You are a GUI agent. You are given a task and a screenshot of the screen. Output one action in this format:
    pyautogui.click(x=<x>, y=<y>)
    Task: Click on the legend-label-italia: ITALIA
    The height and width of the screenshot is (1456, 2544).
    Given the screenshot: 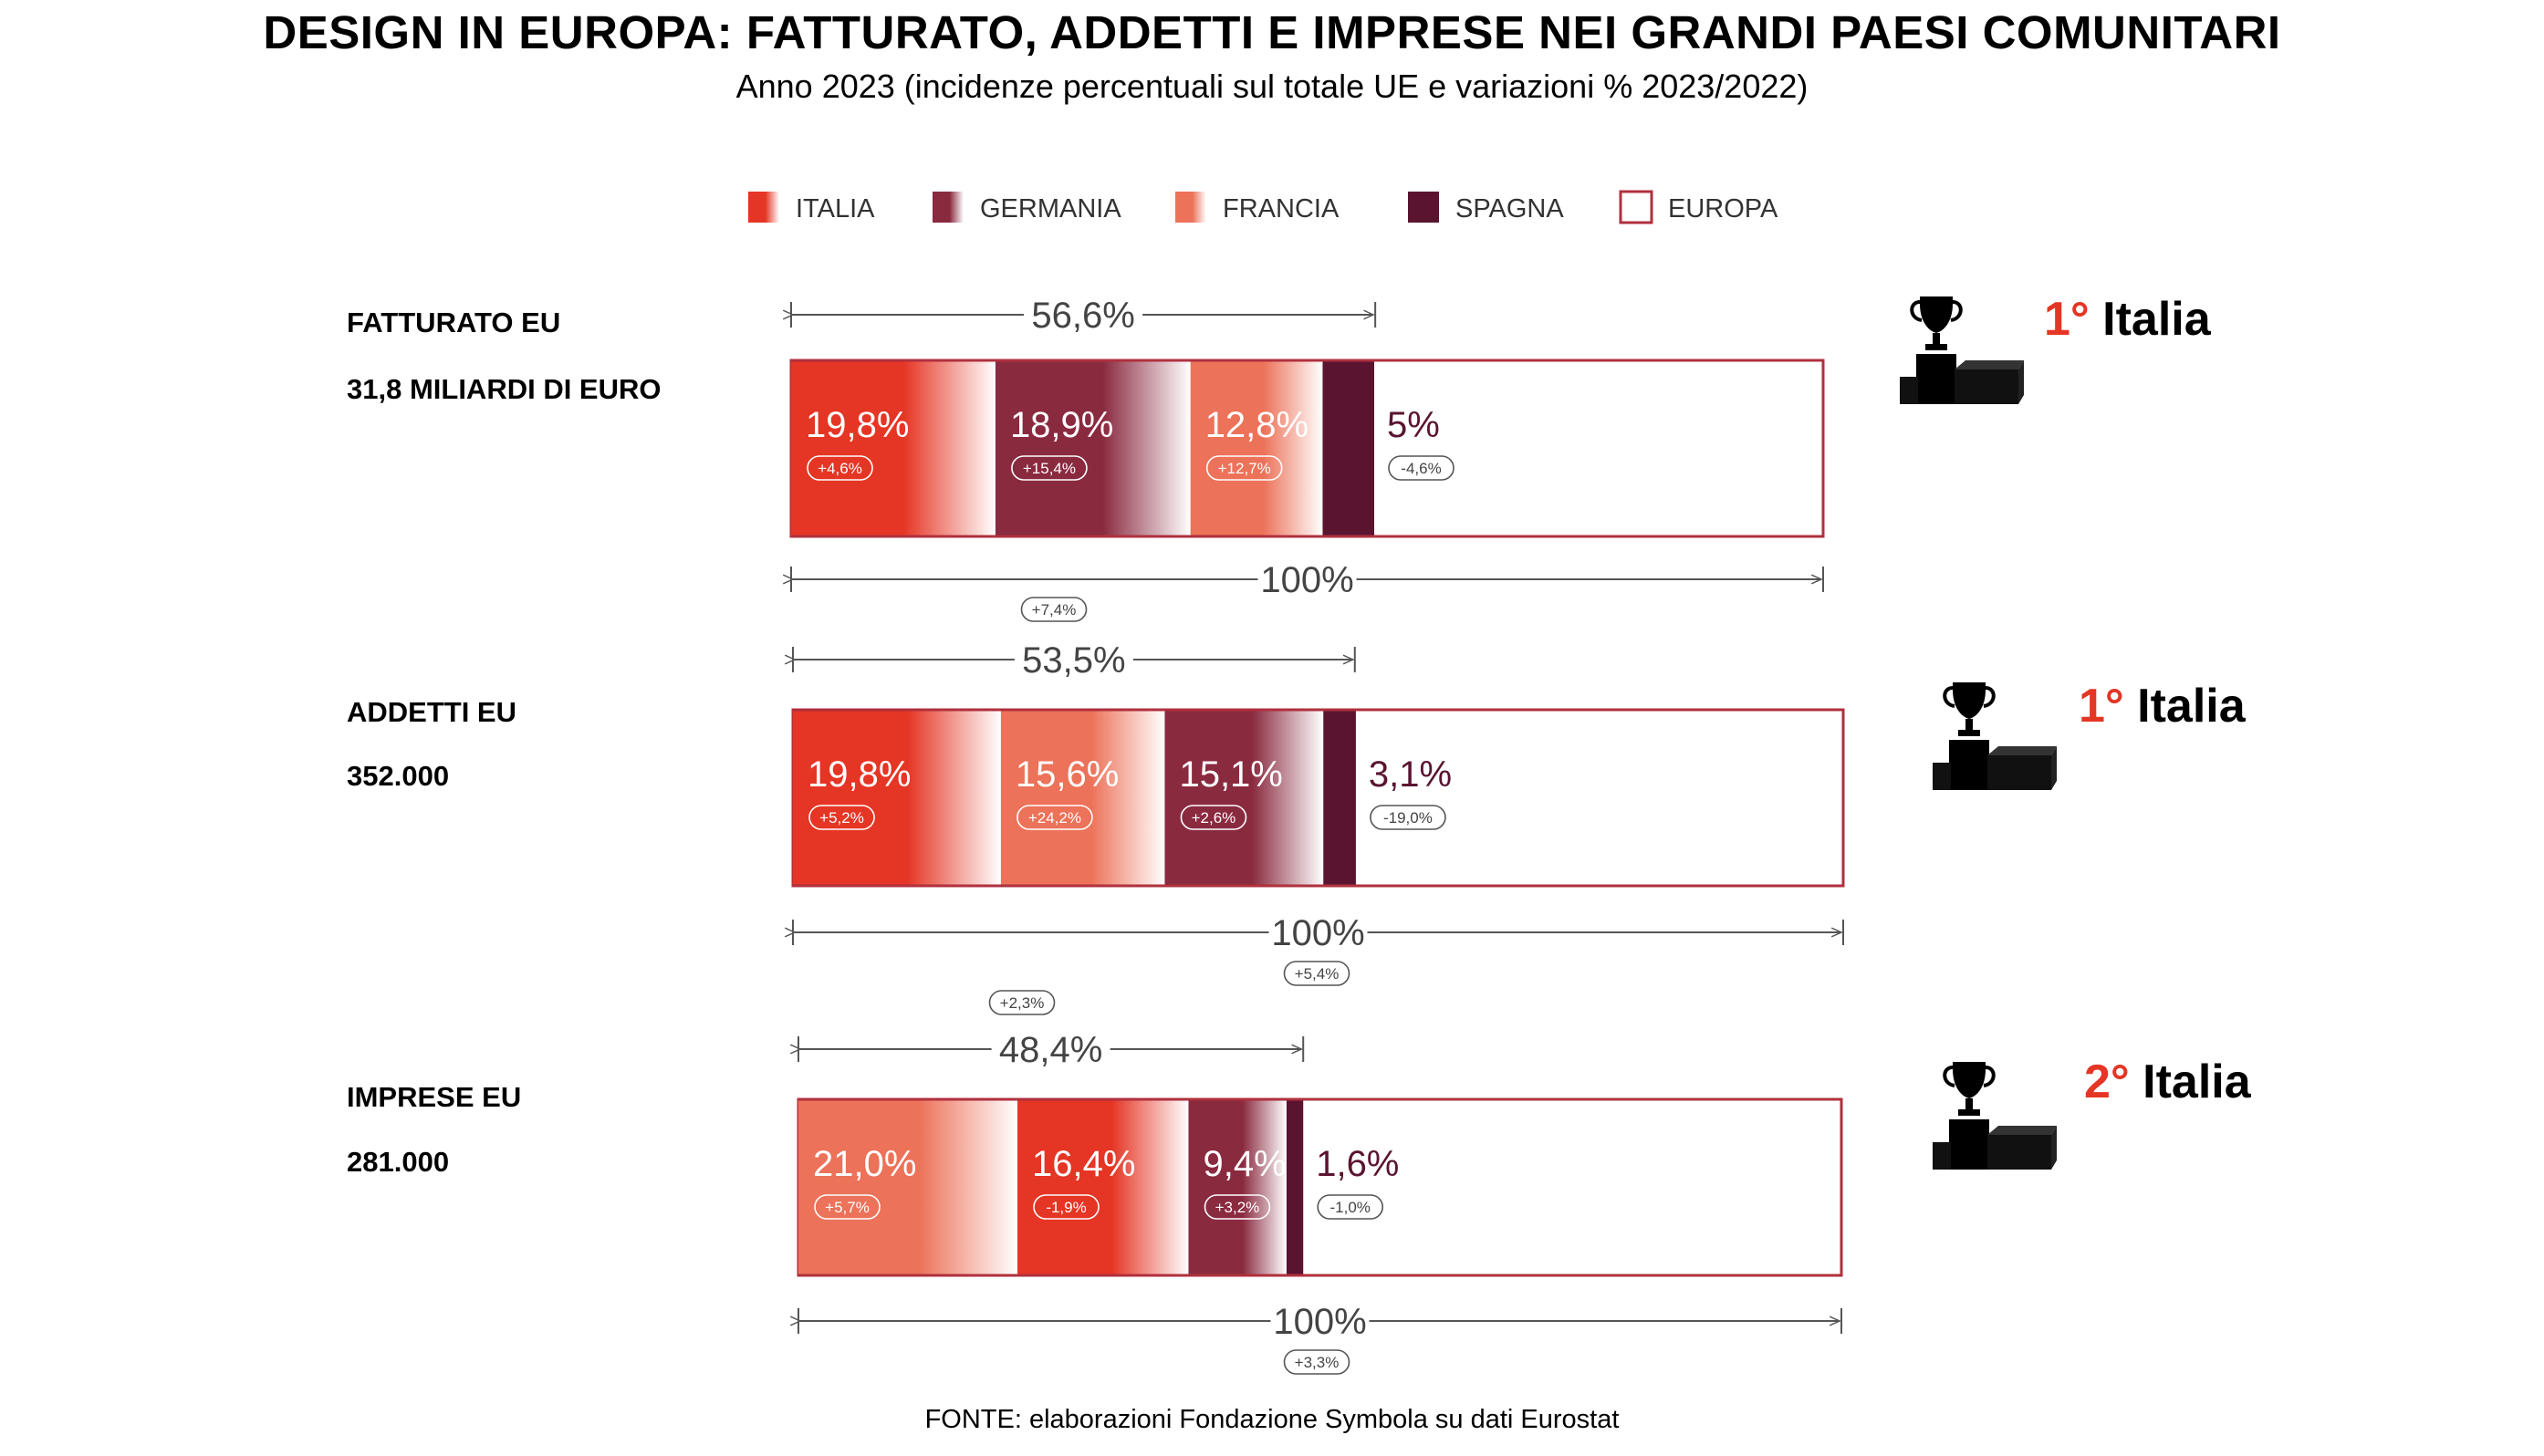 What is the action you would take?
    pyautogui.click(x=835, y=209)
    